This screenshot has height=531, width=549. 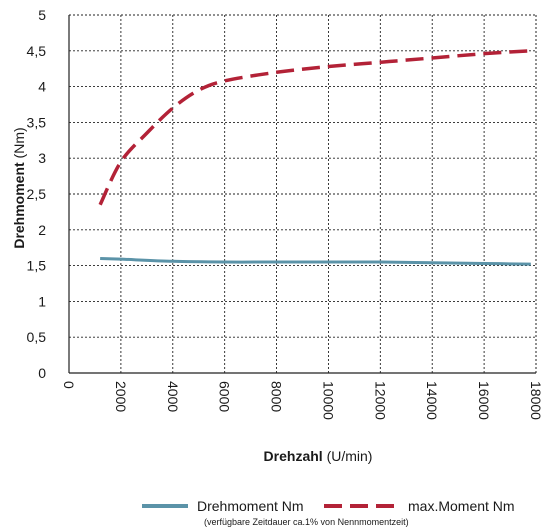 I want to click on y-tick-label: 4, so click(x=42, y=87).